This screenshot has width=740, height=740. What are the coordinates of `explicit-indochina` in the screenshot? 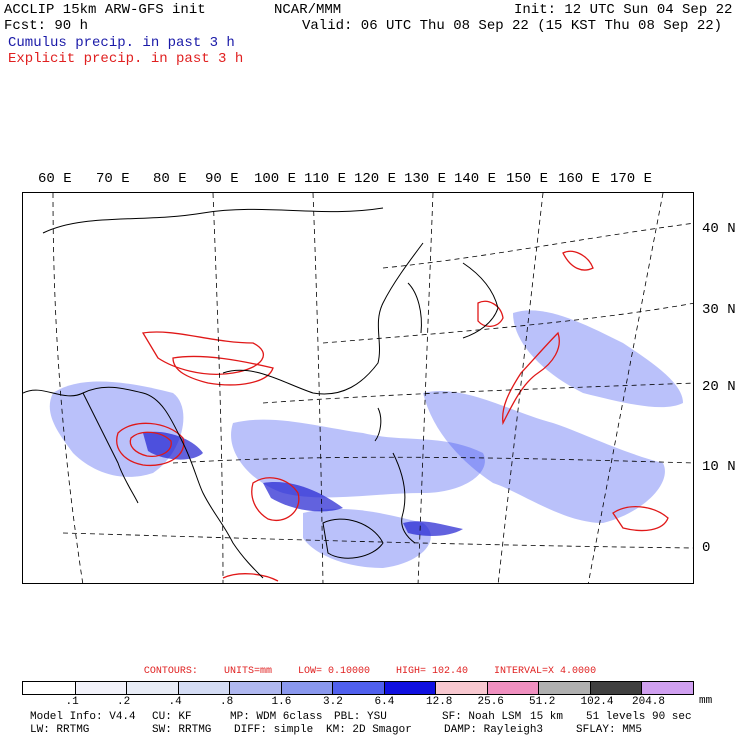 It's located at (275, 499).